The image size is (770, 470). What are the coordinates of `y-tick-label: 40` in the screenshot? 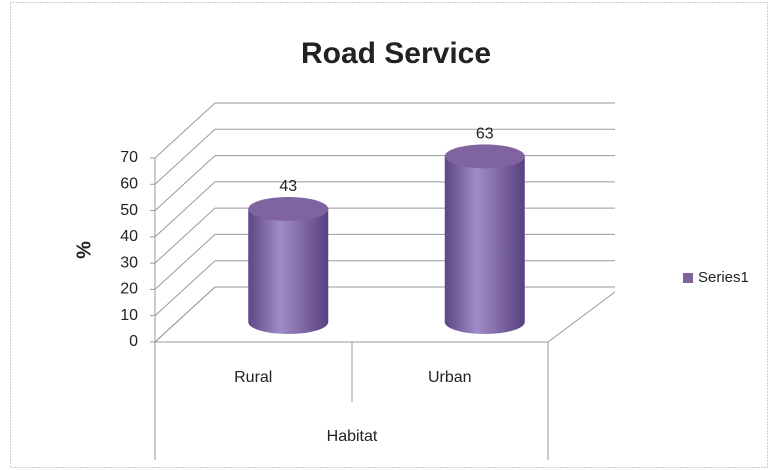 It's located at (129, 236).